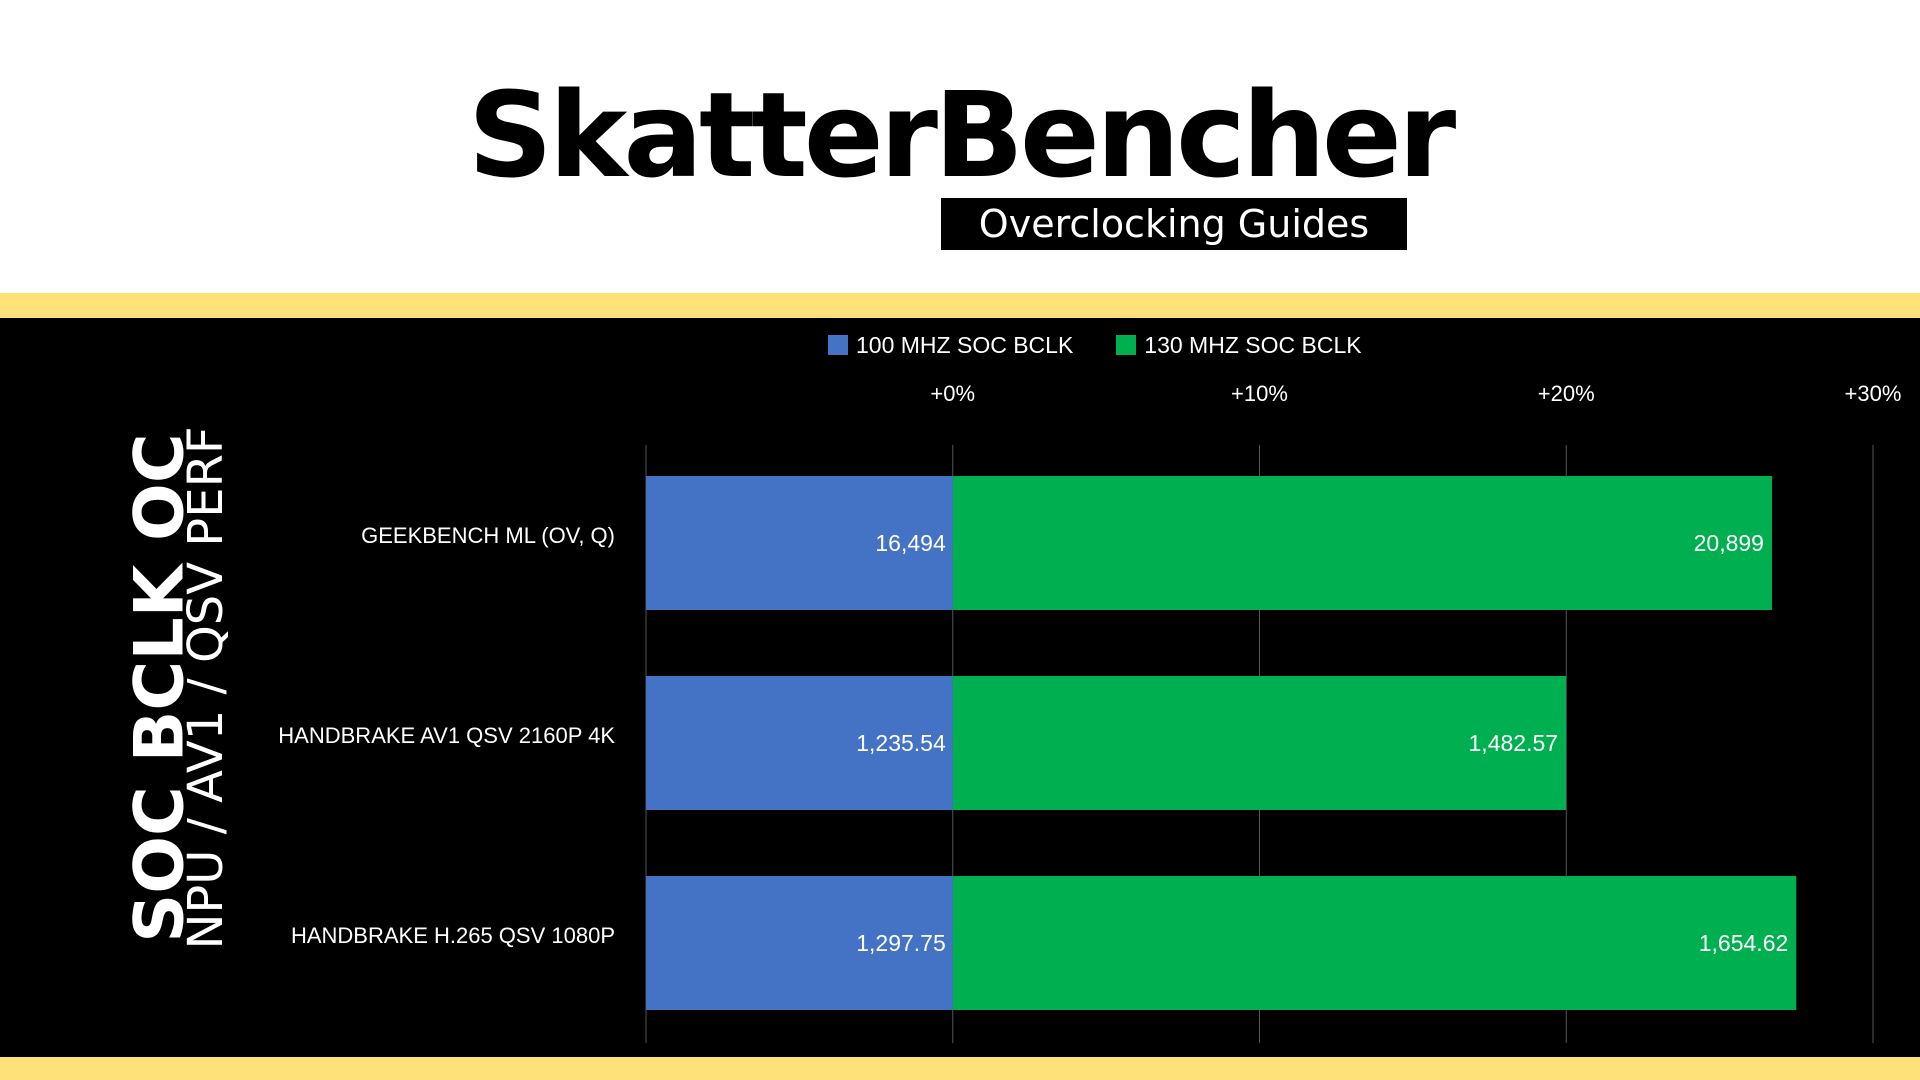 The image size is (1920, 1080). Describe the element at coordinates (1873, 393) in the screenshot. I see `x-tick-label: +30%` at that location.